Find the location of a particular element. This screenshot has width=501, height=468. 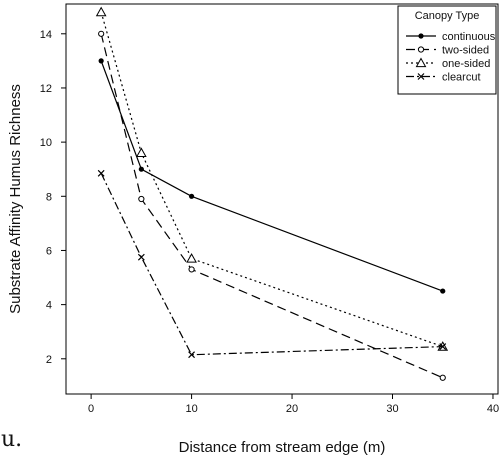

x-axis-label: Distance from stream edge (m) is located at coordinates (282, 447).